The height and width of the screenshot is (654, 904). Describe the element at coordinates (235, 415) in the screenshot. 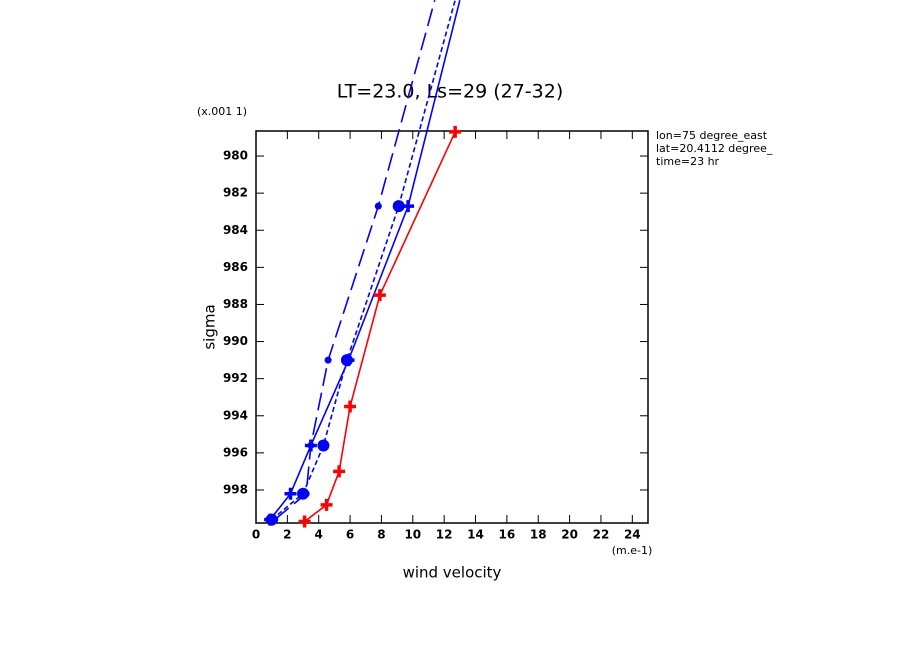

I see `y-tick-label: 994` at that location.